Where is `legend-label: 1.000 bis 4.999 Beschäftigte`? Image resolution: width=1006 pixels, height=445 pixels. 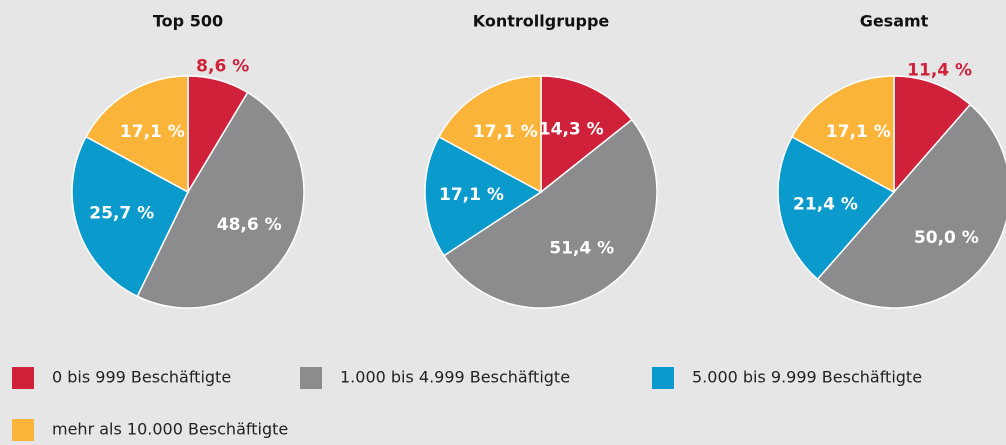 legend-label: 1.000 bis 4.999 Beschäftigte is located at coordinates (455, 377).